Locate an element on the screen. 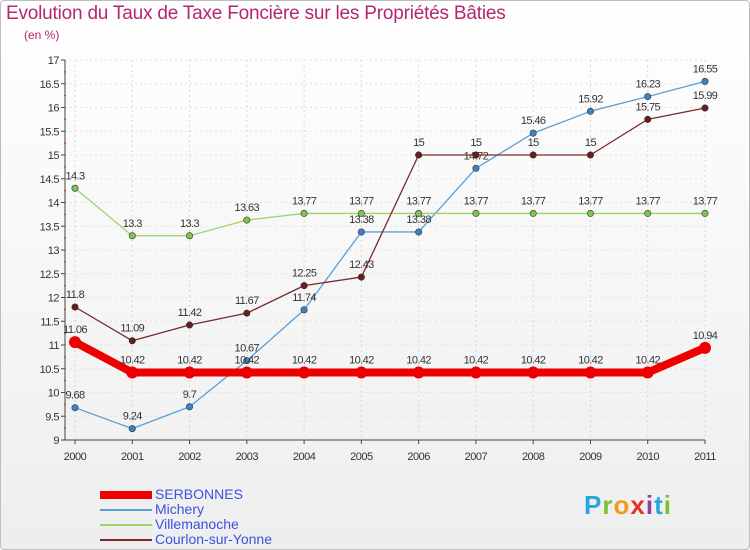 This screenshot has height=550, width=750. proxiti-logo: Proxiti is located at coordinates (628, 505).